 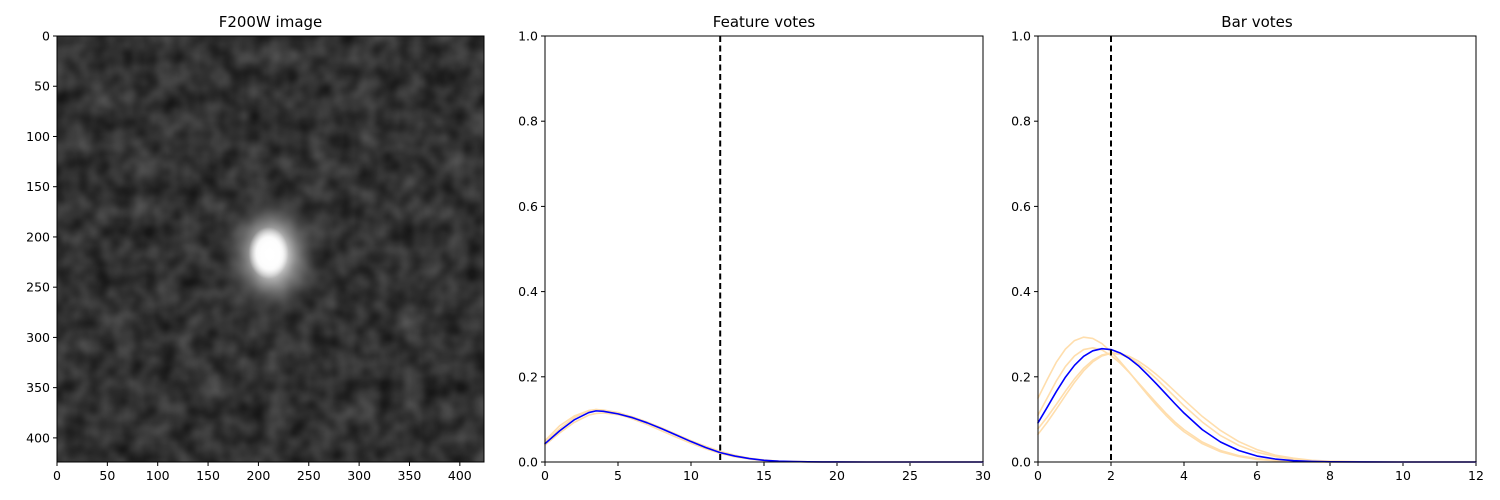 I want to click on y-tick-label: 300, so click(x=38, y=337).